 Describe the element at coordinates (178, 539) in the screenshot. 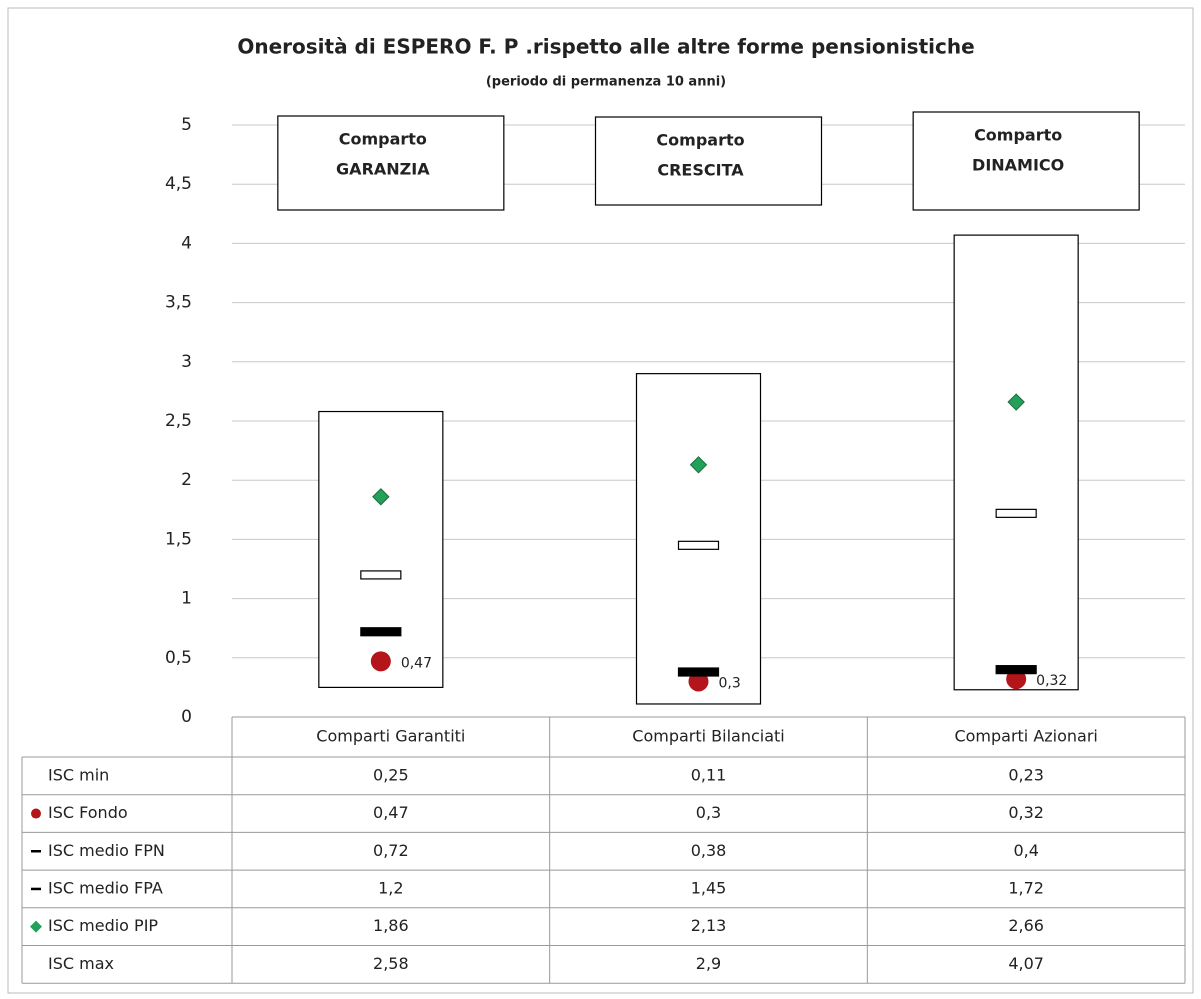

I see `y-tick-label: 1,5` at that location.